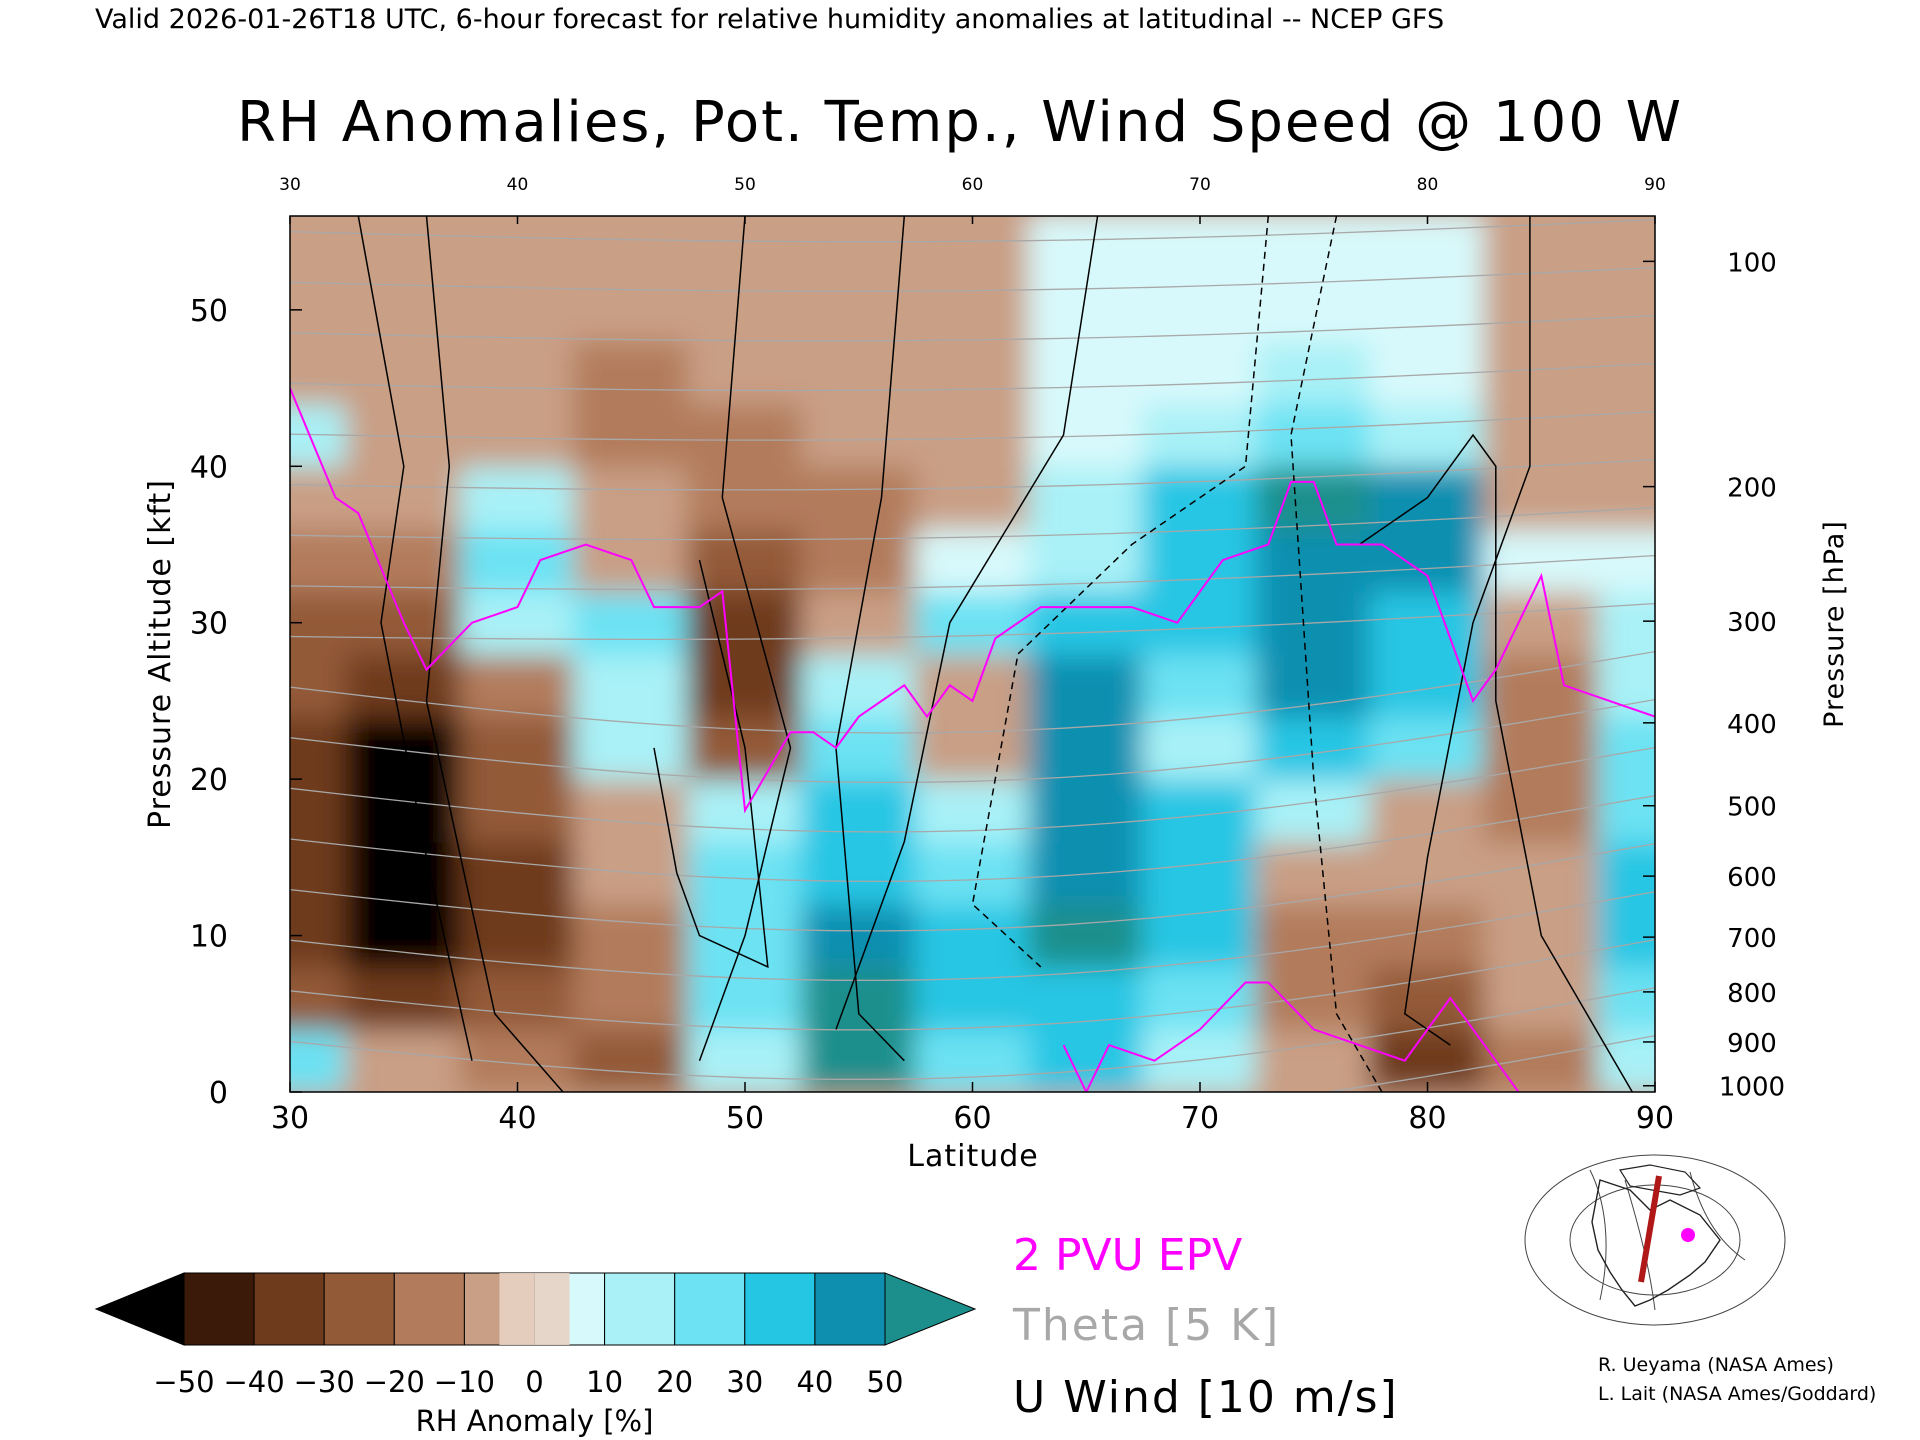 This screenshot has width=1920, height=1440. What do you see at coordinates (1688, 1235) in the screenshot?
I see `location-marker` at bounding box center [1688, 1235].